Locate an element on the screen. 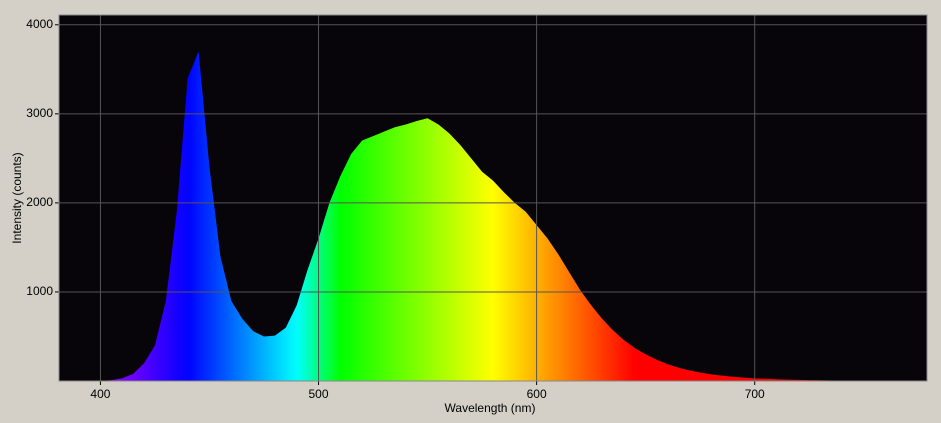 This screenshot has height=423, width=941. x-tick-label: 700 is located at coordinates (755, 394).